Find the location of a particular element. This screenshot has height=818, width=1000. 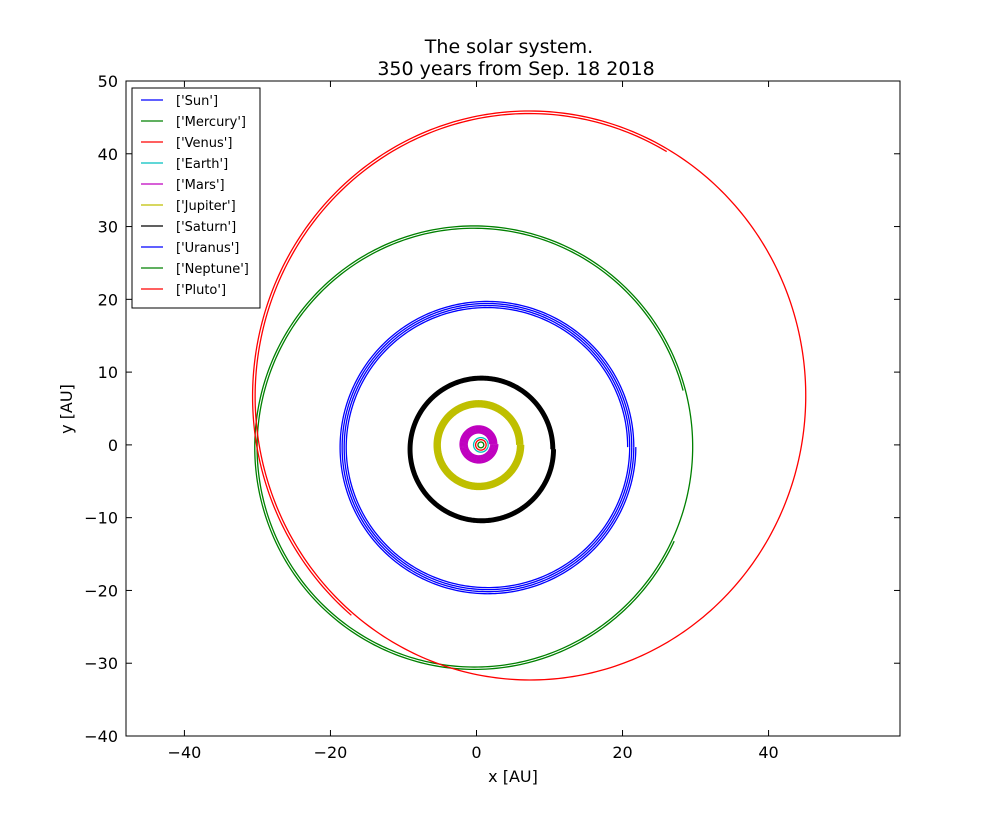

legend-label: ['Uranus'] is located at coordinates (207, 248).